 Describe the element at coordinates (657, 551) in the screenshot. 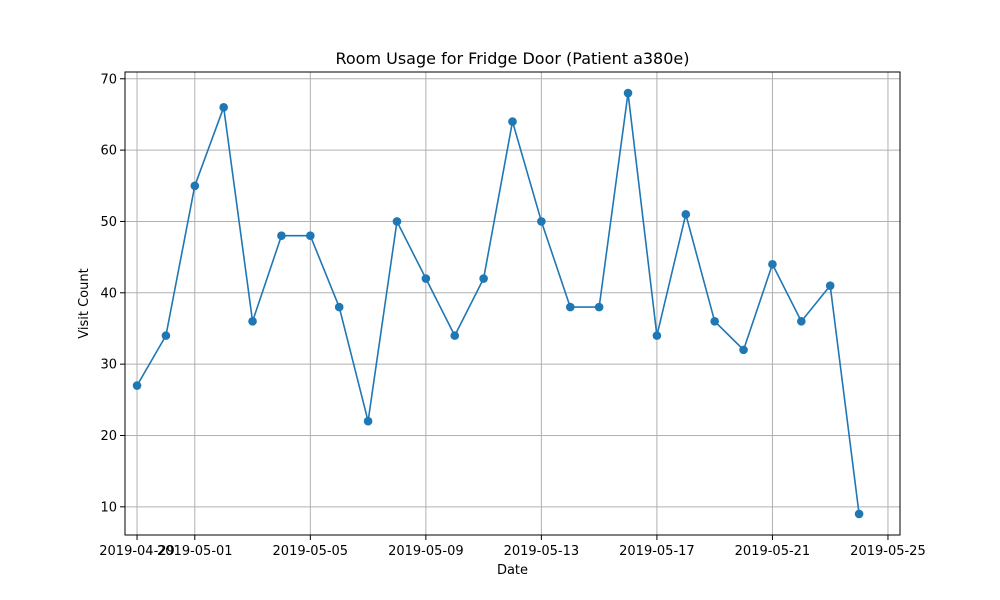

I see `x-tick-label: 2019-05-17` at that location.